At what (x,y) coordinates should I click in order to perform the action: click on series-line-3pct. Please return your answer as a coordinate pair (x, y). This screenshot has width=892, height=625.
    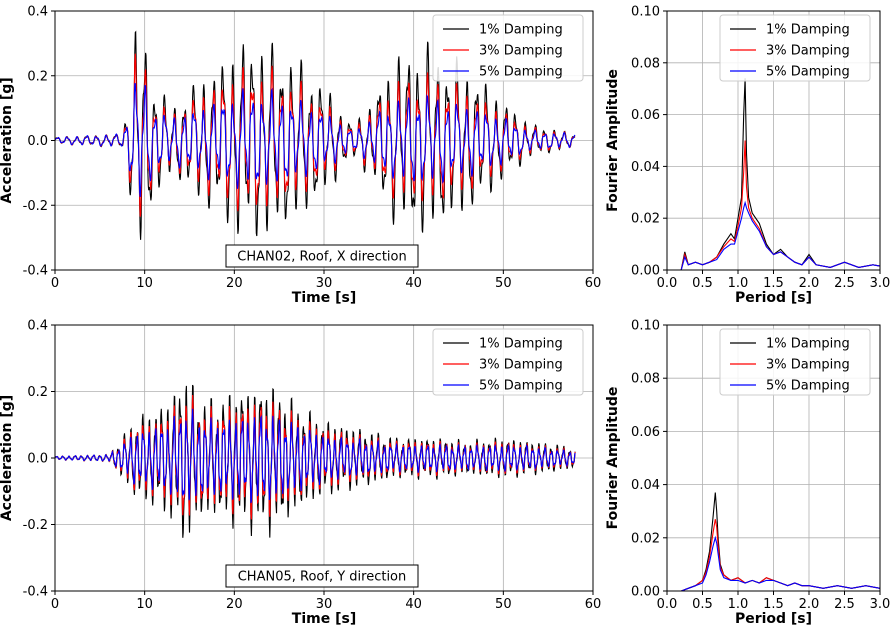
    Looking at the image, I should click on (780, 205).